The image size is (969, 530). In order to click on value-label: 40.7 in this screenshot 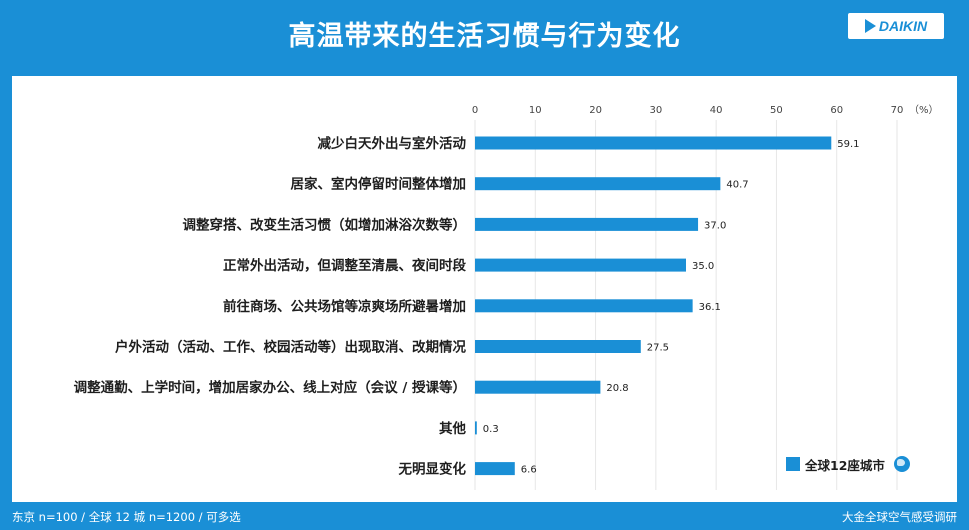, I will do `click(737, 185)`.